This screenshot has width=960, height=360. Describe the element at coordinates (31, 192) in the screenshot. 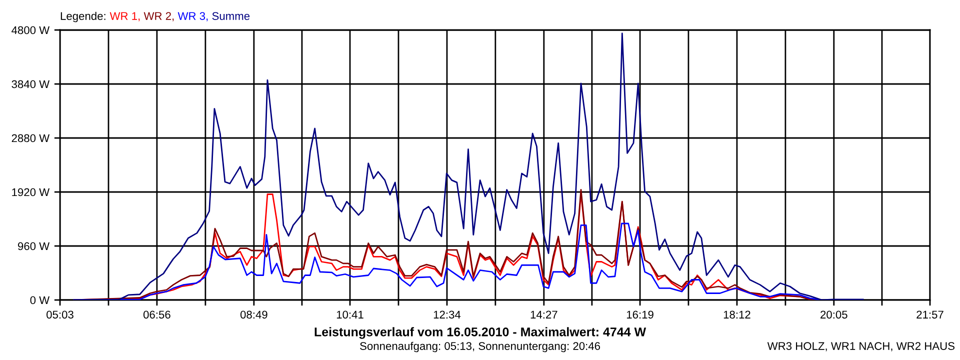

I see `y-tick-label: 1920 W` at that location.